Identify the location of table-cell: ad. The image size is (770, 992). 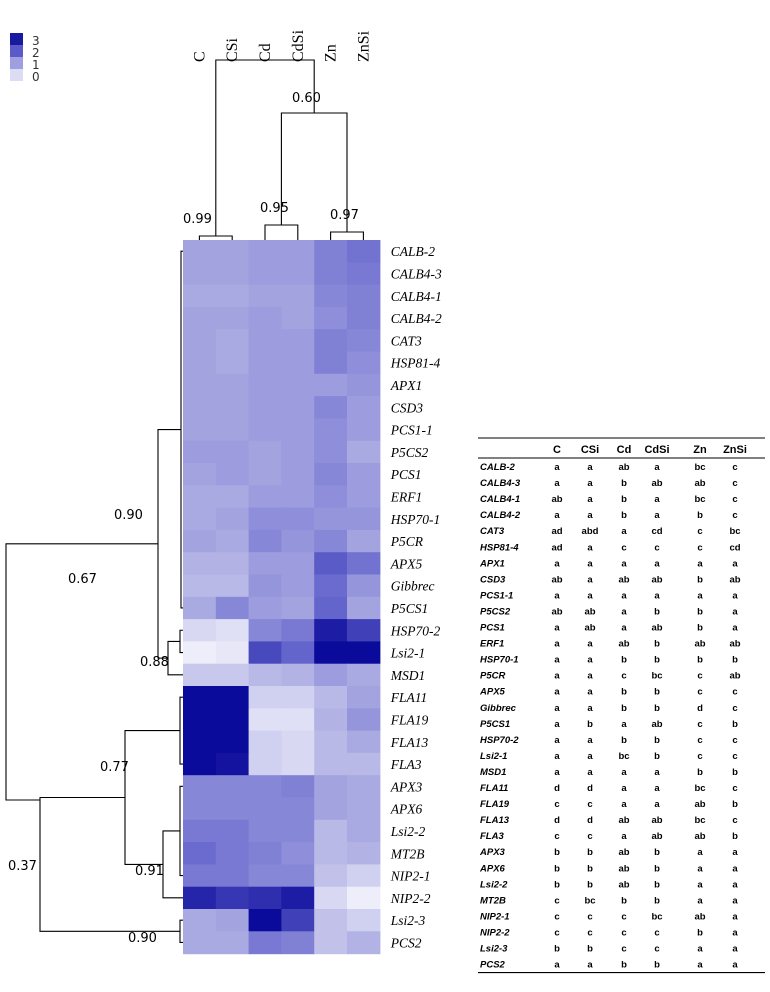
(556, 547).